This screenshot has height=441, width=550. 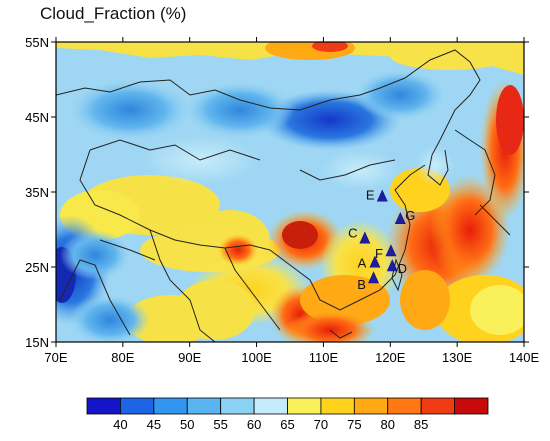 I want to click on lon-label: 130E, so click(x=457, y=357).